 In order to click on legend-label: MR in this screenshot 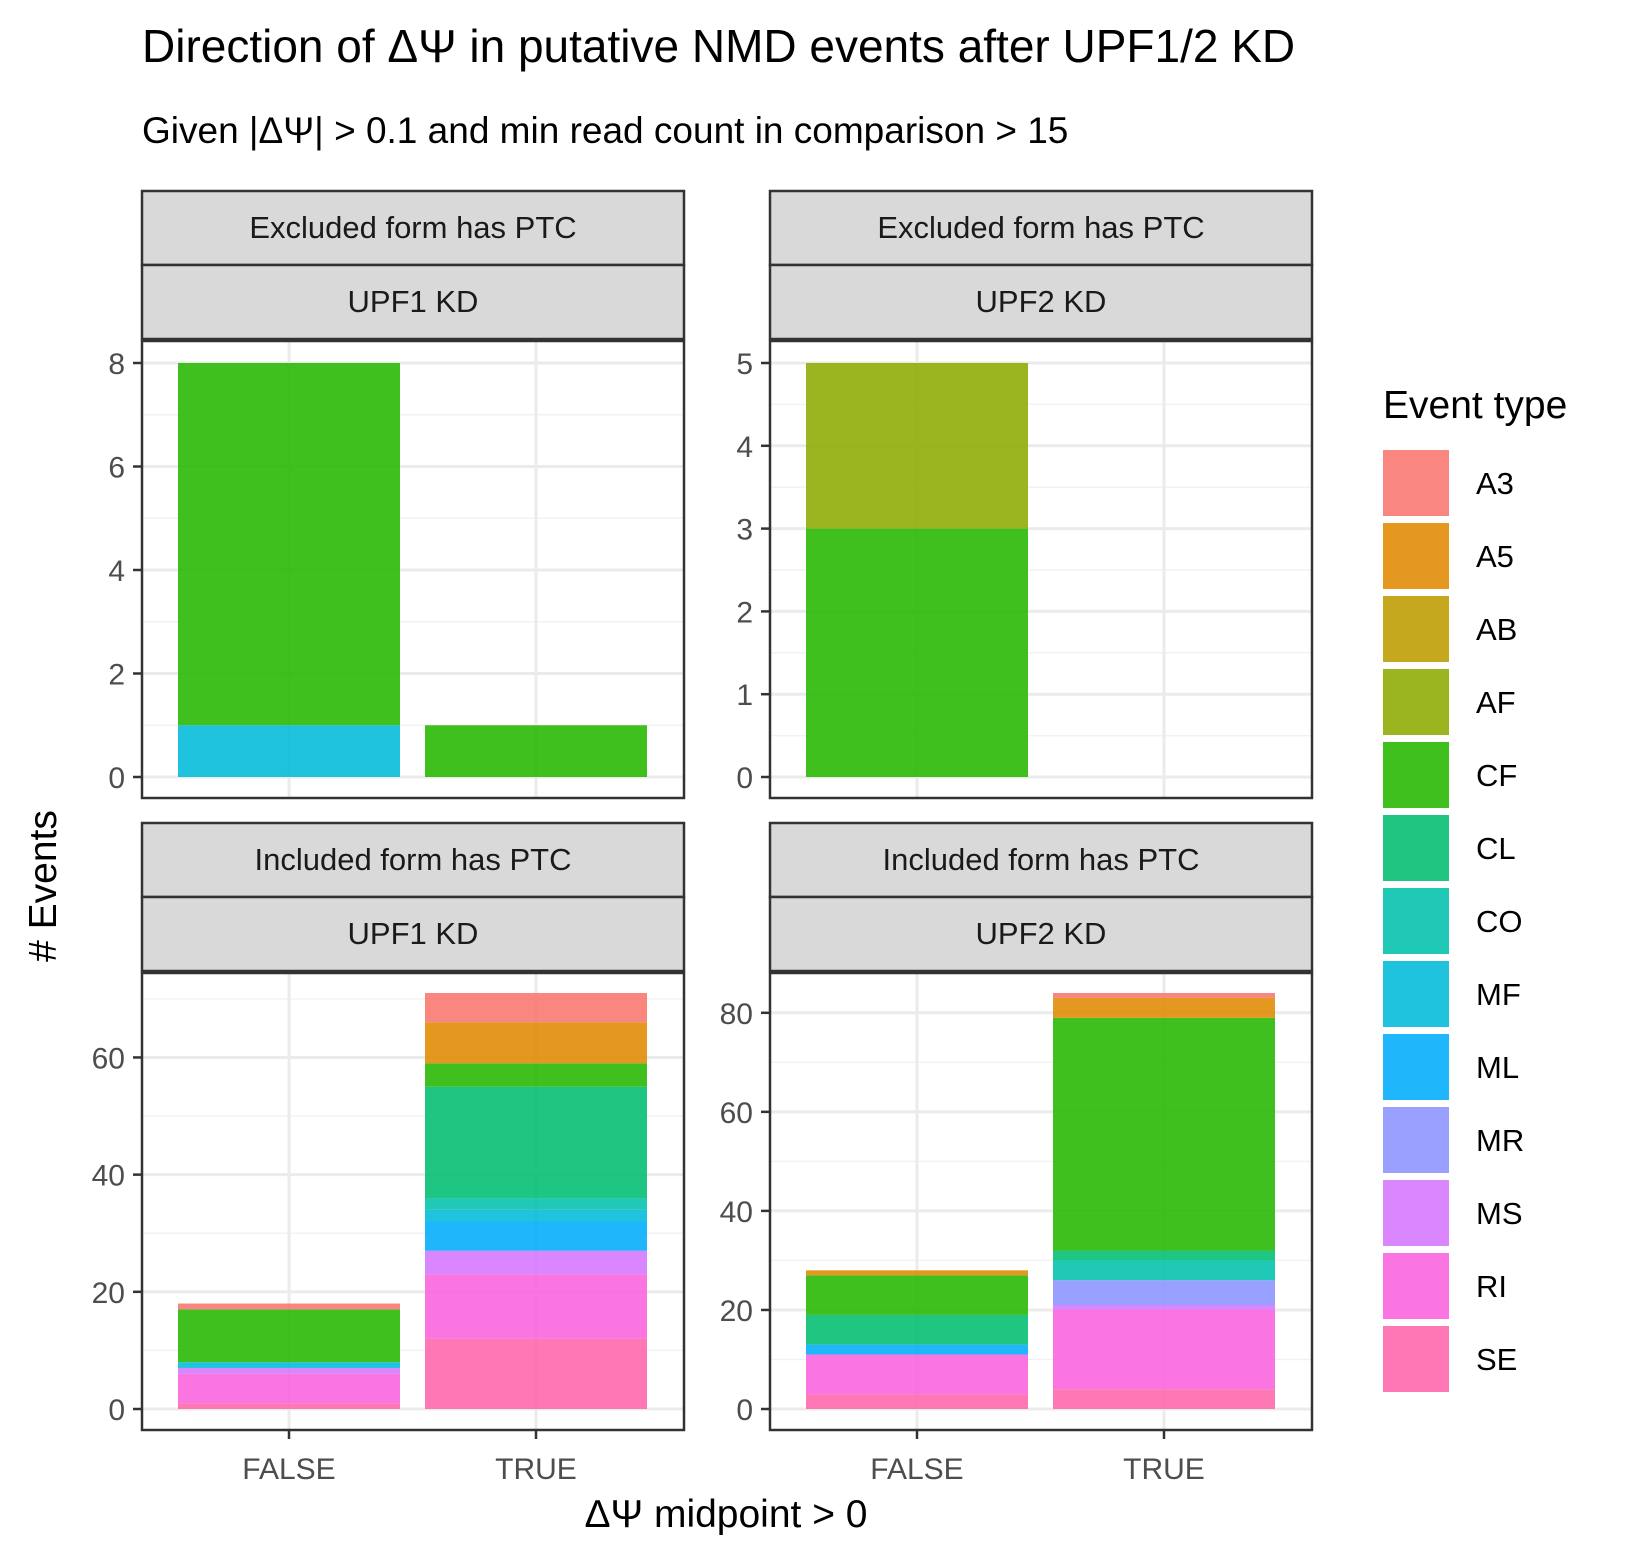, I will do `click(1500, 1140)`.